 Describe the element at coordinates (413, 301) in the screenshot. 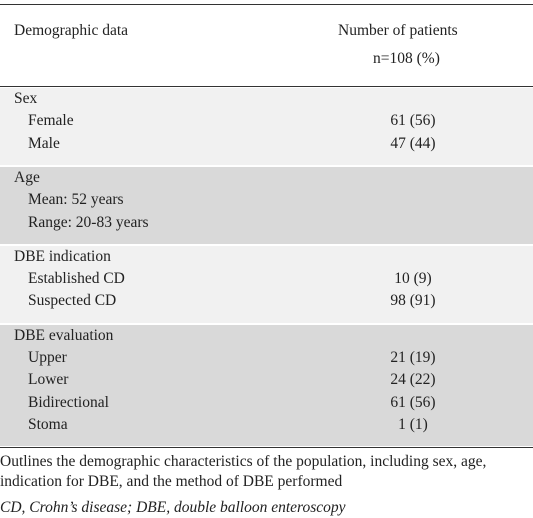

I see `row-value: 98 (91)` at that location.